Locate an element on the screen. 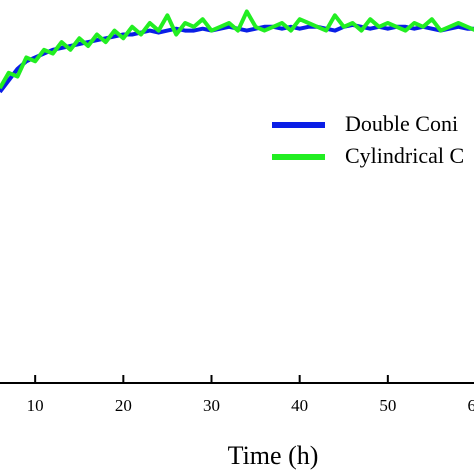 This screenshot has width=474, height=474. x-axis-label: Time (h) is located at coordinates (273, 455).